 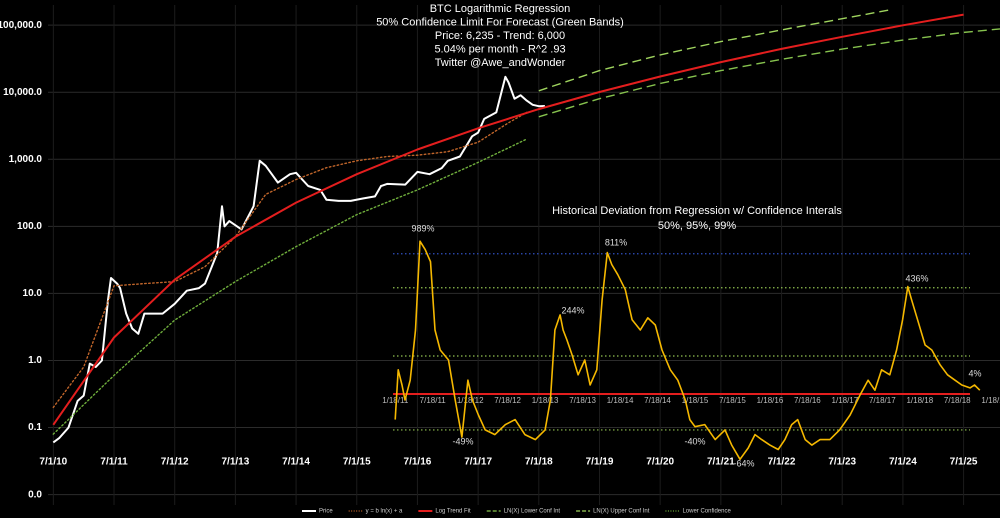 I want to click on x-tick-label: 7/1/17, so click(x=478, y=462).